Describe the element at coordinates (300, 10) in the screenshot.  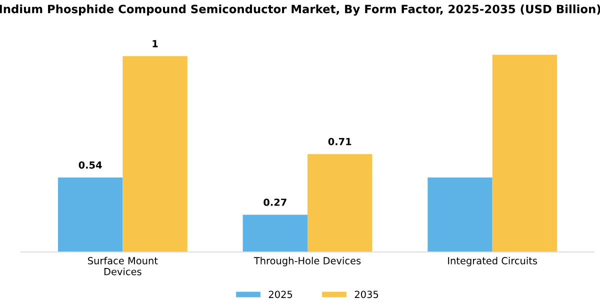
I see `chart-title: Indium Phosphide Compound Semiconductor Market, By Form Factor, 2025-2035 (USD Billion)` at that location.